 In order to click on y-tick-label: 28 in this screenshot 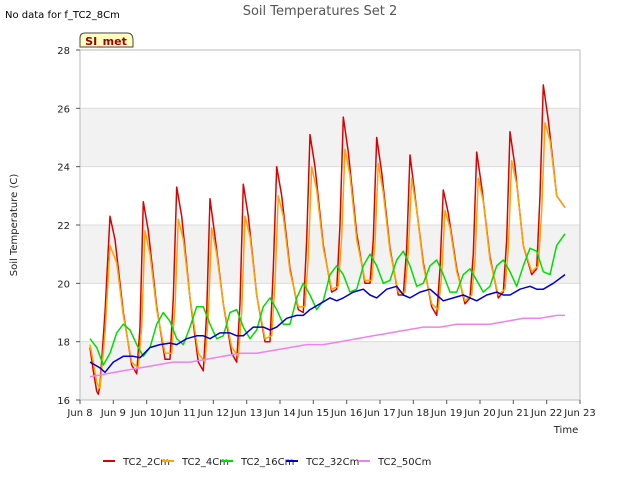, I will do `click(63, 51)`.